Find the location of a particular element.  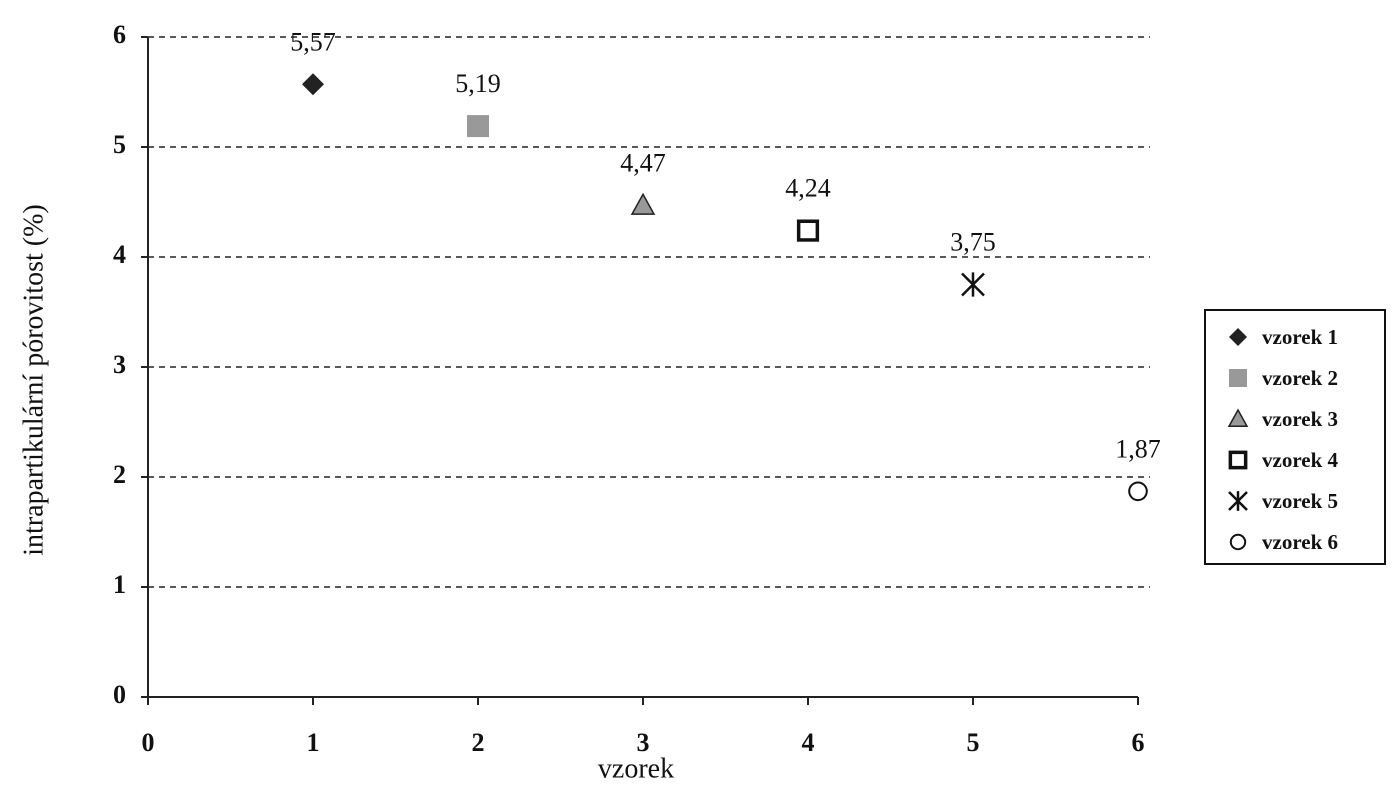

legend-label: vzorek 1 is located at coordinates (1300, 337).